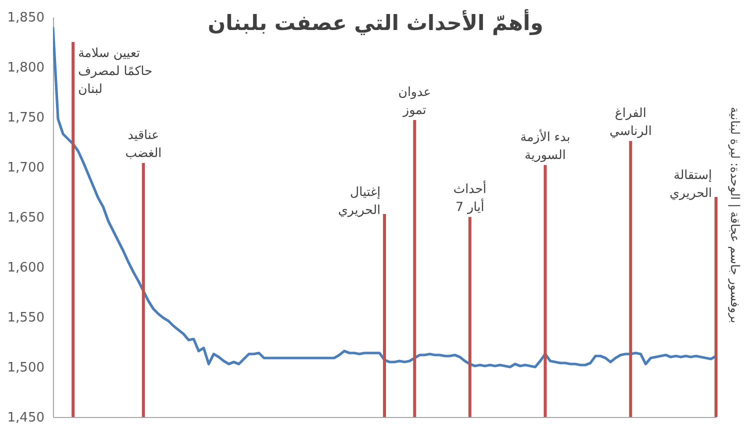 Image resolution: width=750 pixels, height=430 pixels. What do you see at coordinates (25, 218) in the screenshot?
I see `y-tick-label: 1,650` at bounding box center [25, 218].